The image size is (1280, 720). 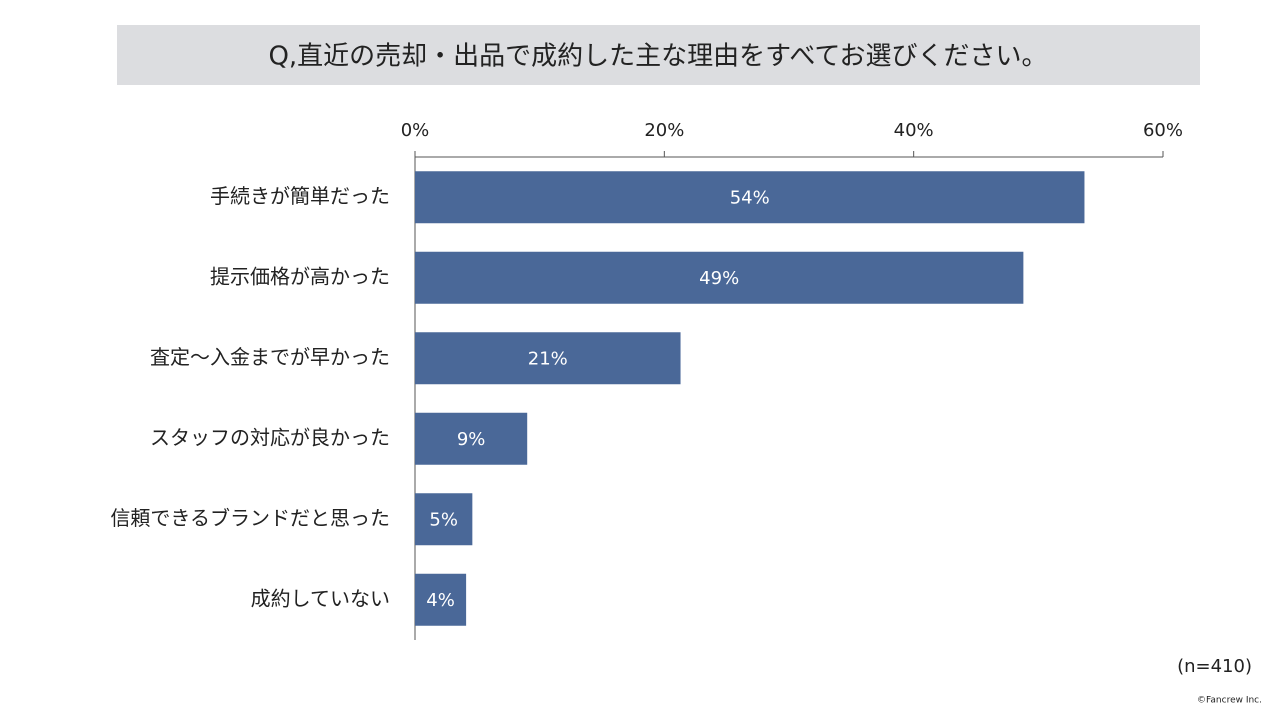 What do you see at coordinates (320, 598) in the screenshot?
I see `y-tick-label: 成約していない` at bounding box center [320, 598].